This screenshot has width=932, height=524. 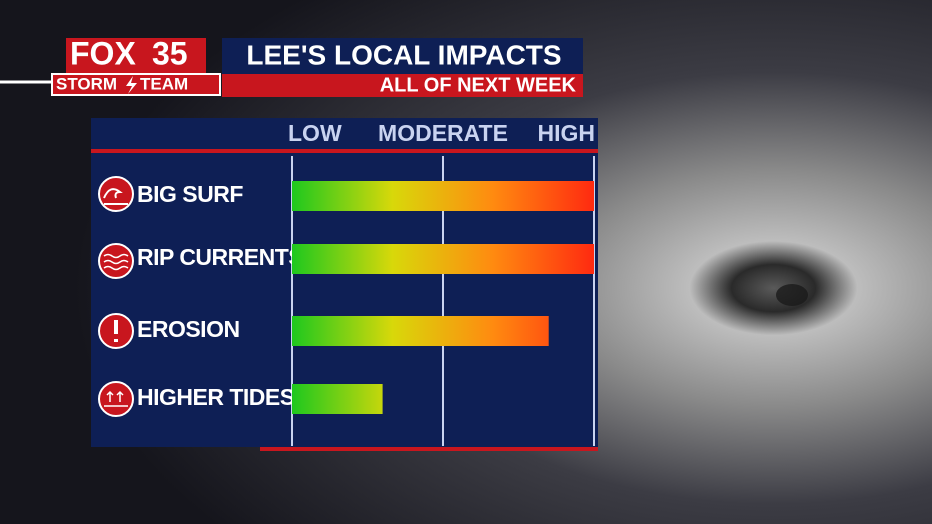 I want to click on x-tick-label: MODERATE, so click(x=443, y=133).